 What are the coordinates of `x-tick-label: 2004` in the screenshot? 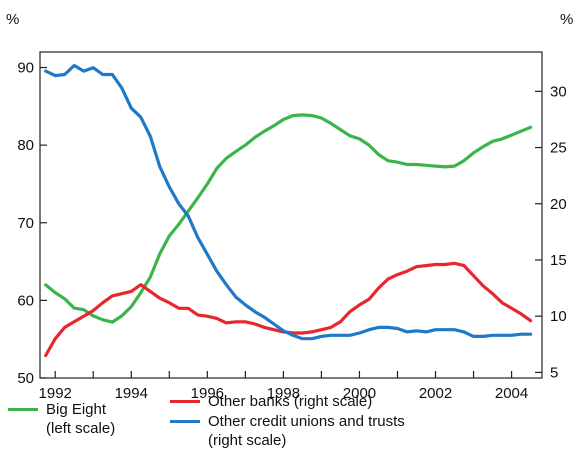 It's located at (511, 392).